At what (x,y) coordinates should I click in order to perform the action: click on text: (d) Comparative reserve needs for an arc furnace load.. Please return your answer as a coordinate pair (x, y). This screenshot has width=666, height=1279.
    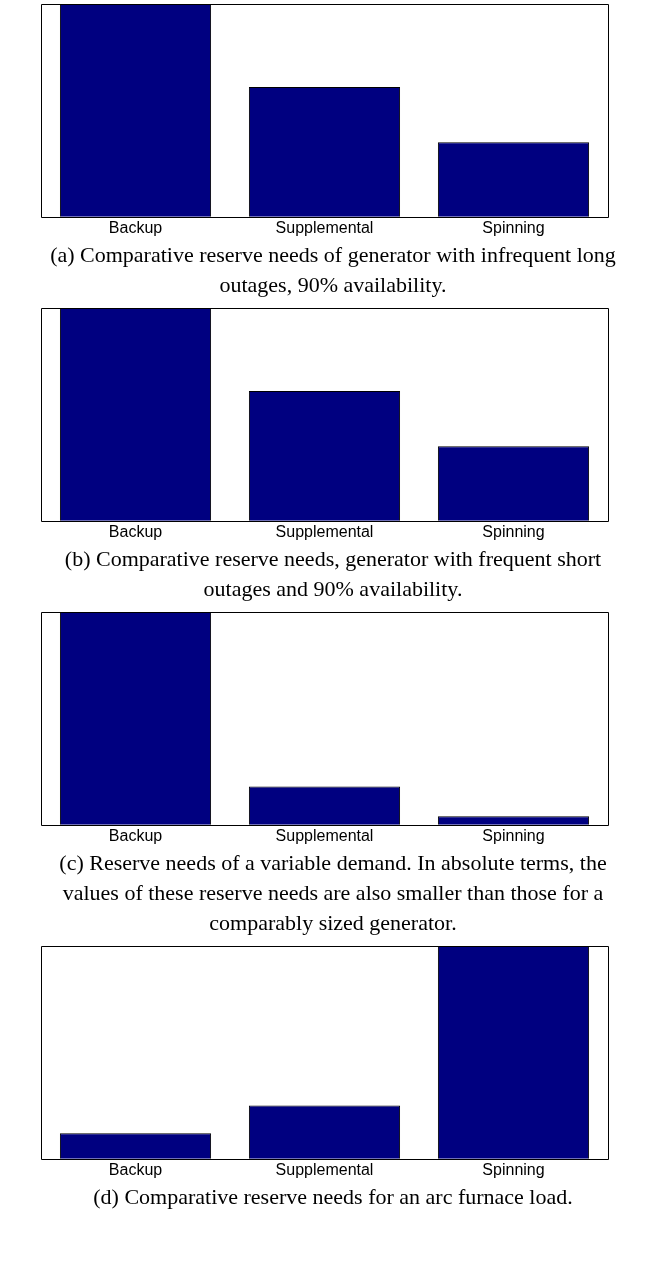
    Looking at the image, I should click on (333, 1197).